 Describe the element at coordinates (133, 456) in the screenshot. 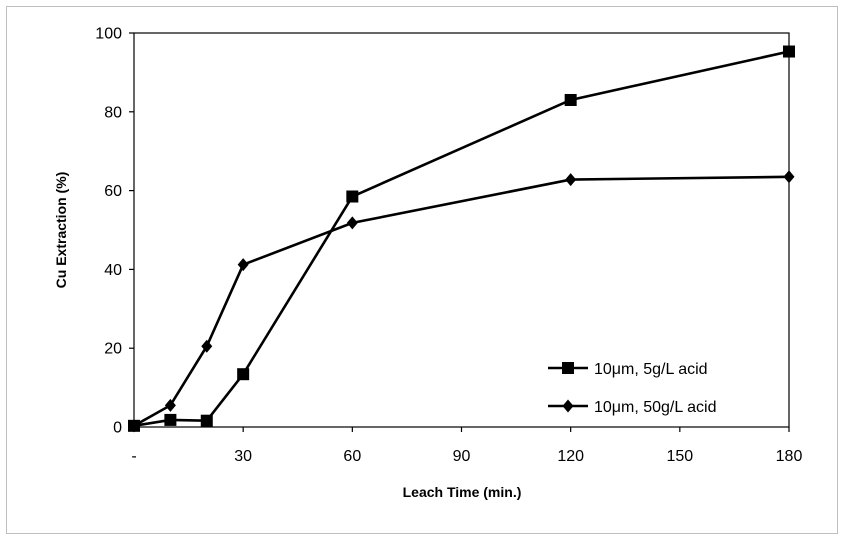

I see `x-tick-label: -` at that location.